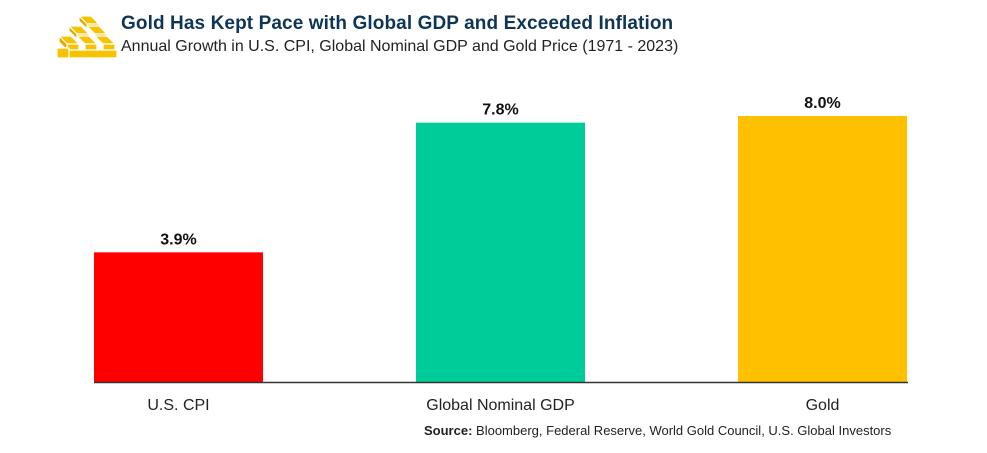  What do you see at coordinates (87, 37) in the screenshot?
I see `gold-bars-icon` at bounding box center [87, 37].